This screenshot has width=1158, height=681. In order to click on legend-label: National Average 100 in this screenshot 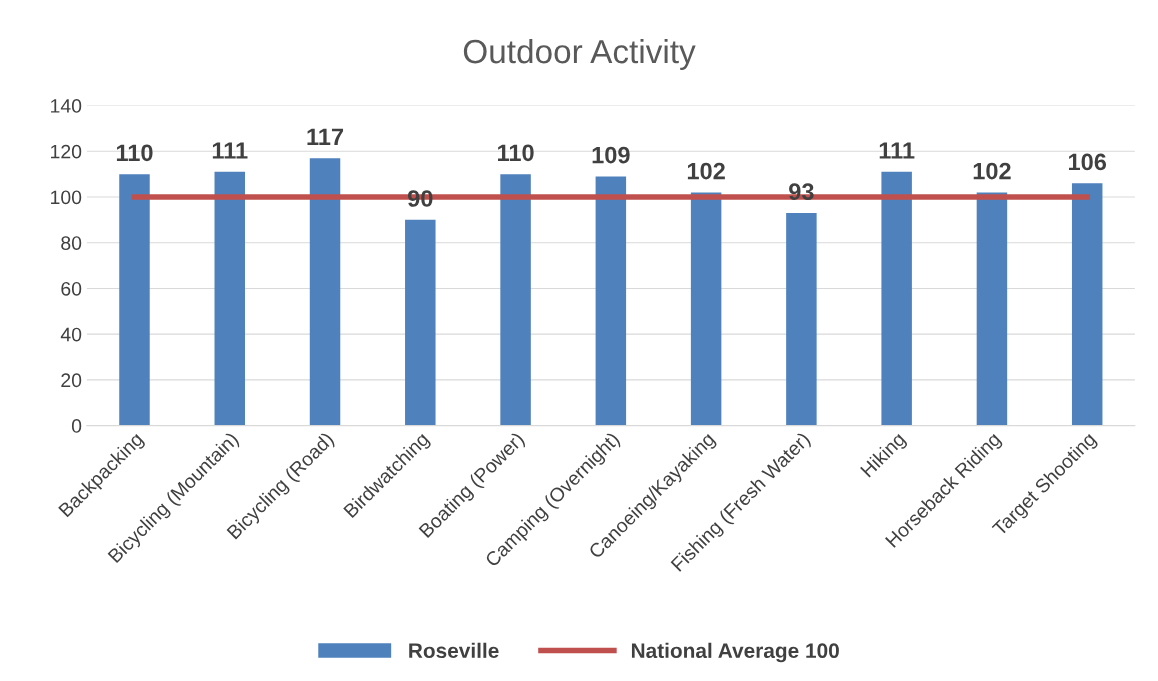, I will do `click(735, 652)`.